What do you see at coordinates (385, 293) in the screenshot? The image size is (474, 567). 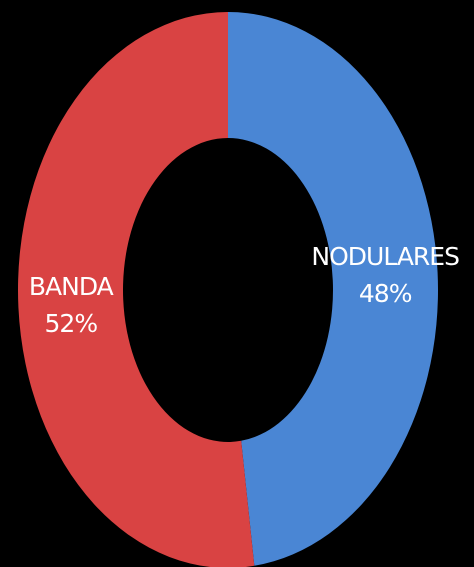 I see `slice-value-label: 48%` at bounding box center [385, 293].